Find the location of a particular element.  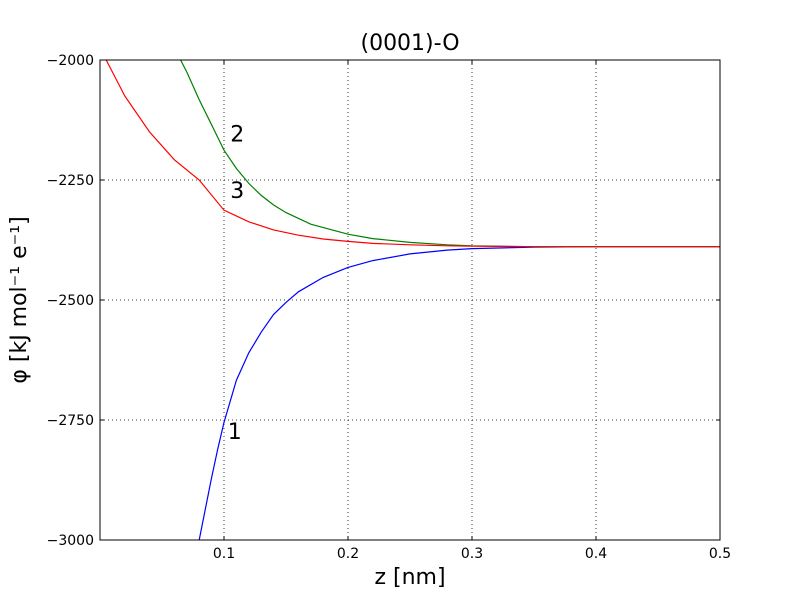

x-tick-label: 0.4 is located at coordinates (596, 554).